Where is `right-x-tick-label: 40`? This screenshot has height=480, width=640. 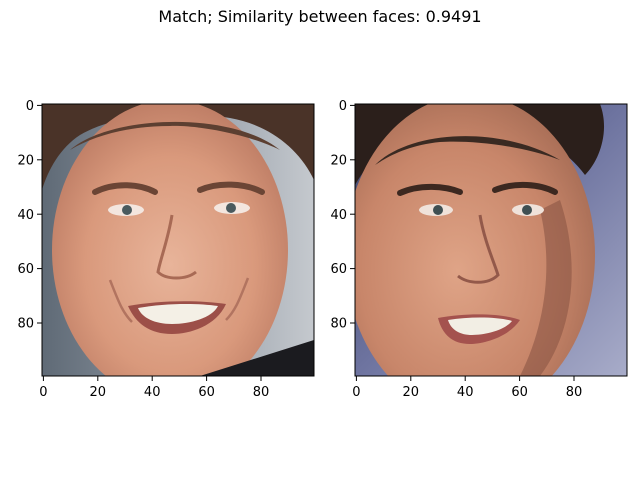 right-x-tick-label: 40 is located at coordinates (465, 392).